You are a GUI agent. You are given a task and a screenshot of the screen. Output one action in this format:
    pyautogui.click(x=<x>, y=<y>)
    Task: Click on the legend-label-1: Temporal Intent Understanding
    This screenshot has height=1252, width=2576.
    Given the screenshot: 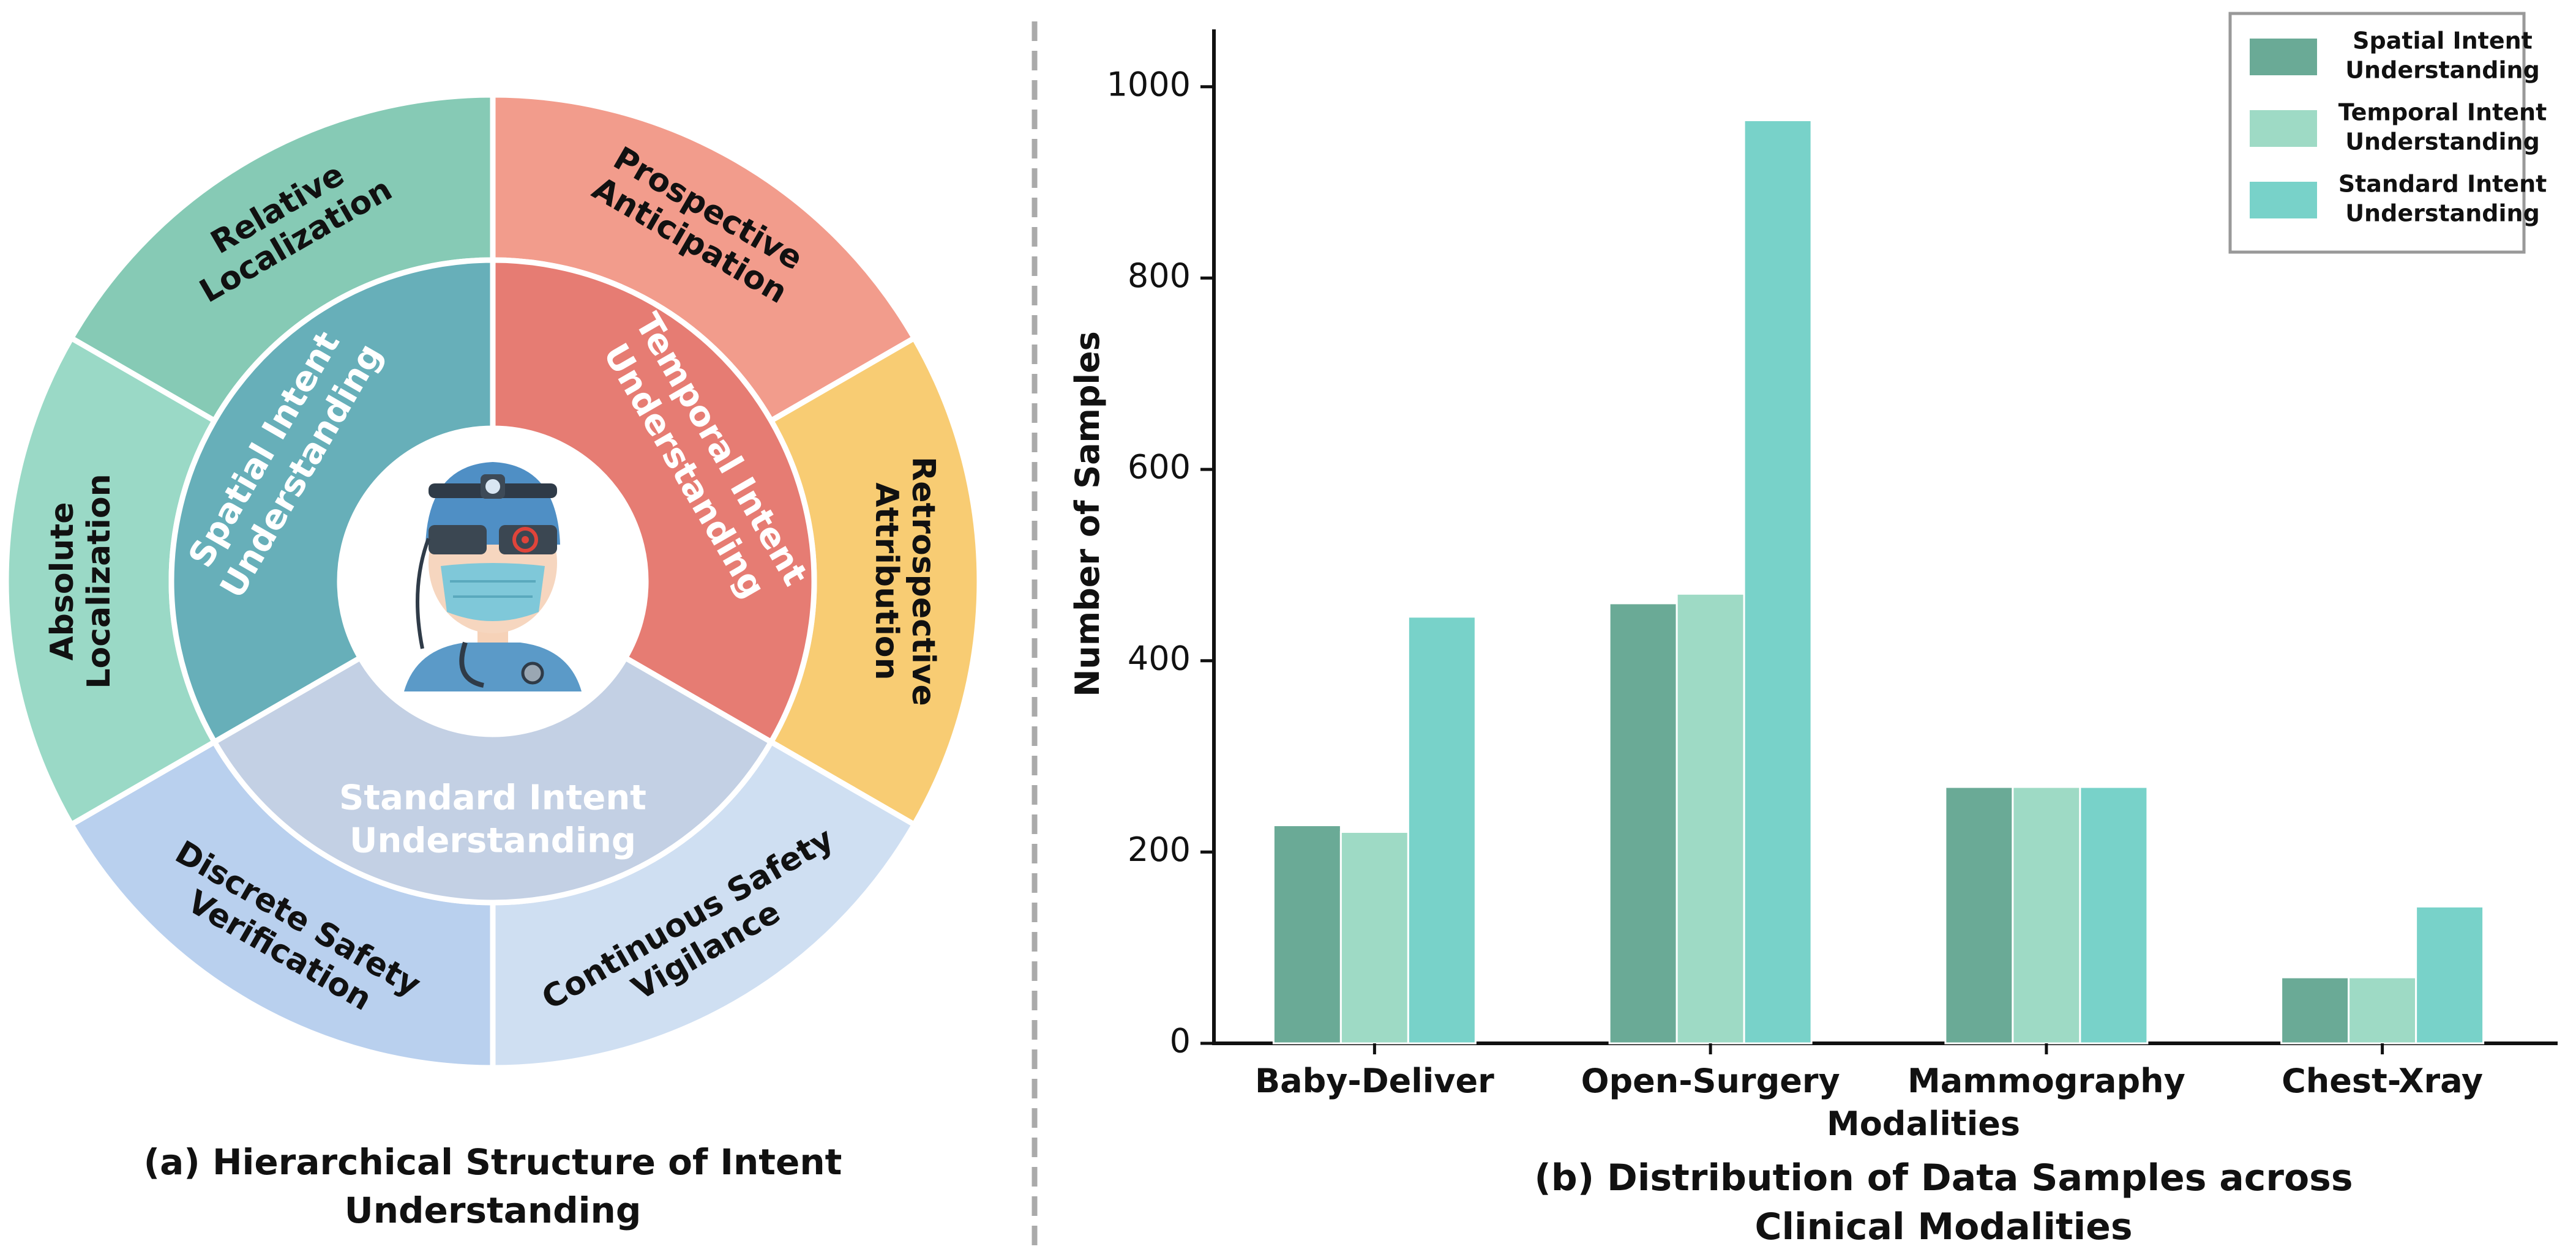 What is the action you would take?
    pyautogui.click(x=2443, y=127)
    